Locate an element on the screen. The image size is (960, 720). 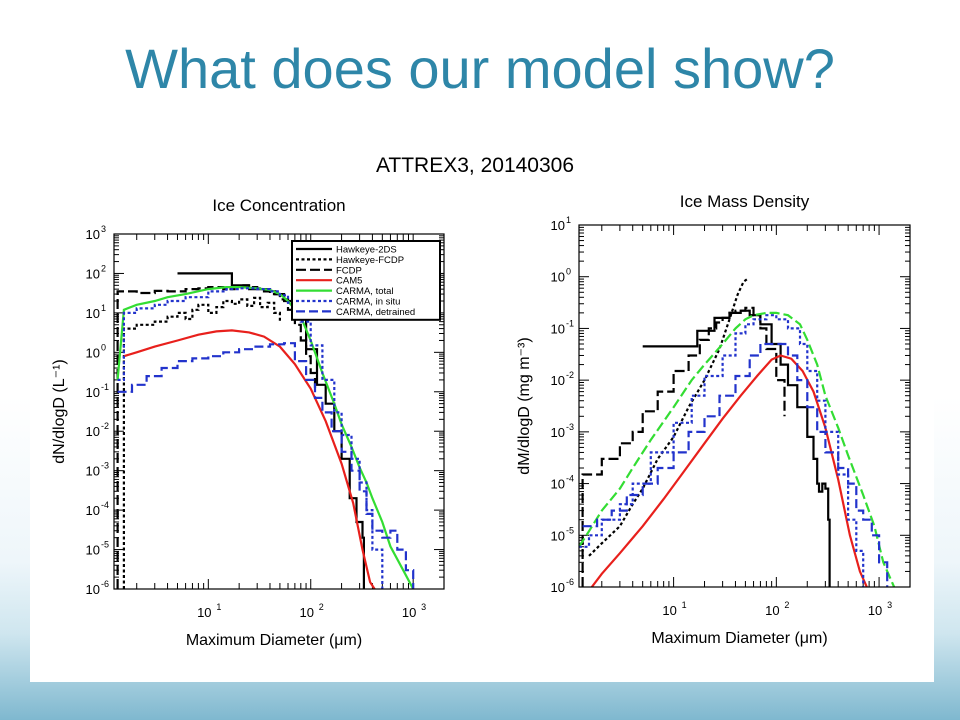
chart-title: Ice Mass Density is located at coordinates (745, 201).